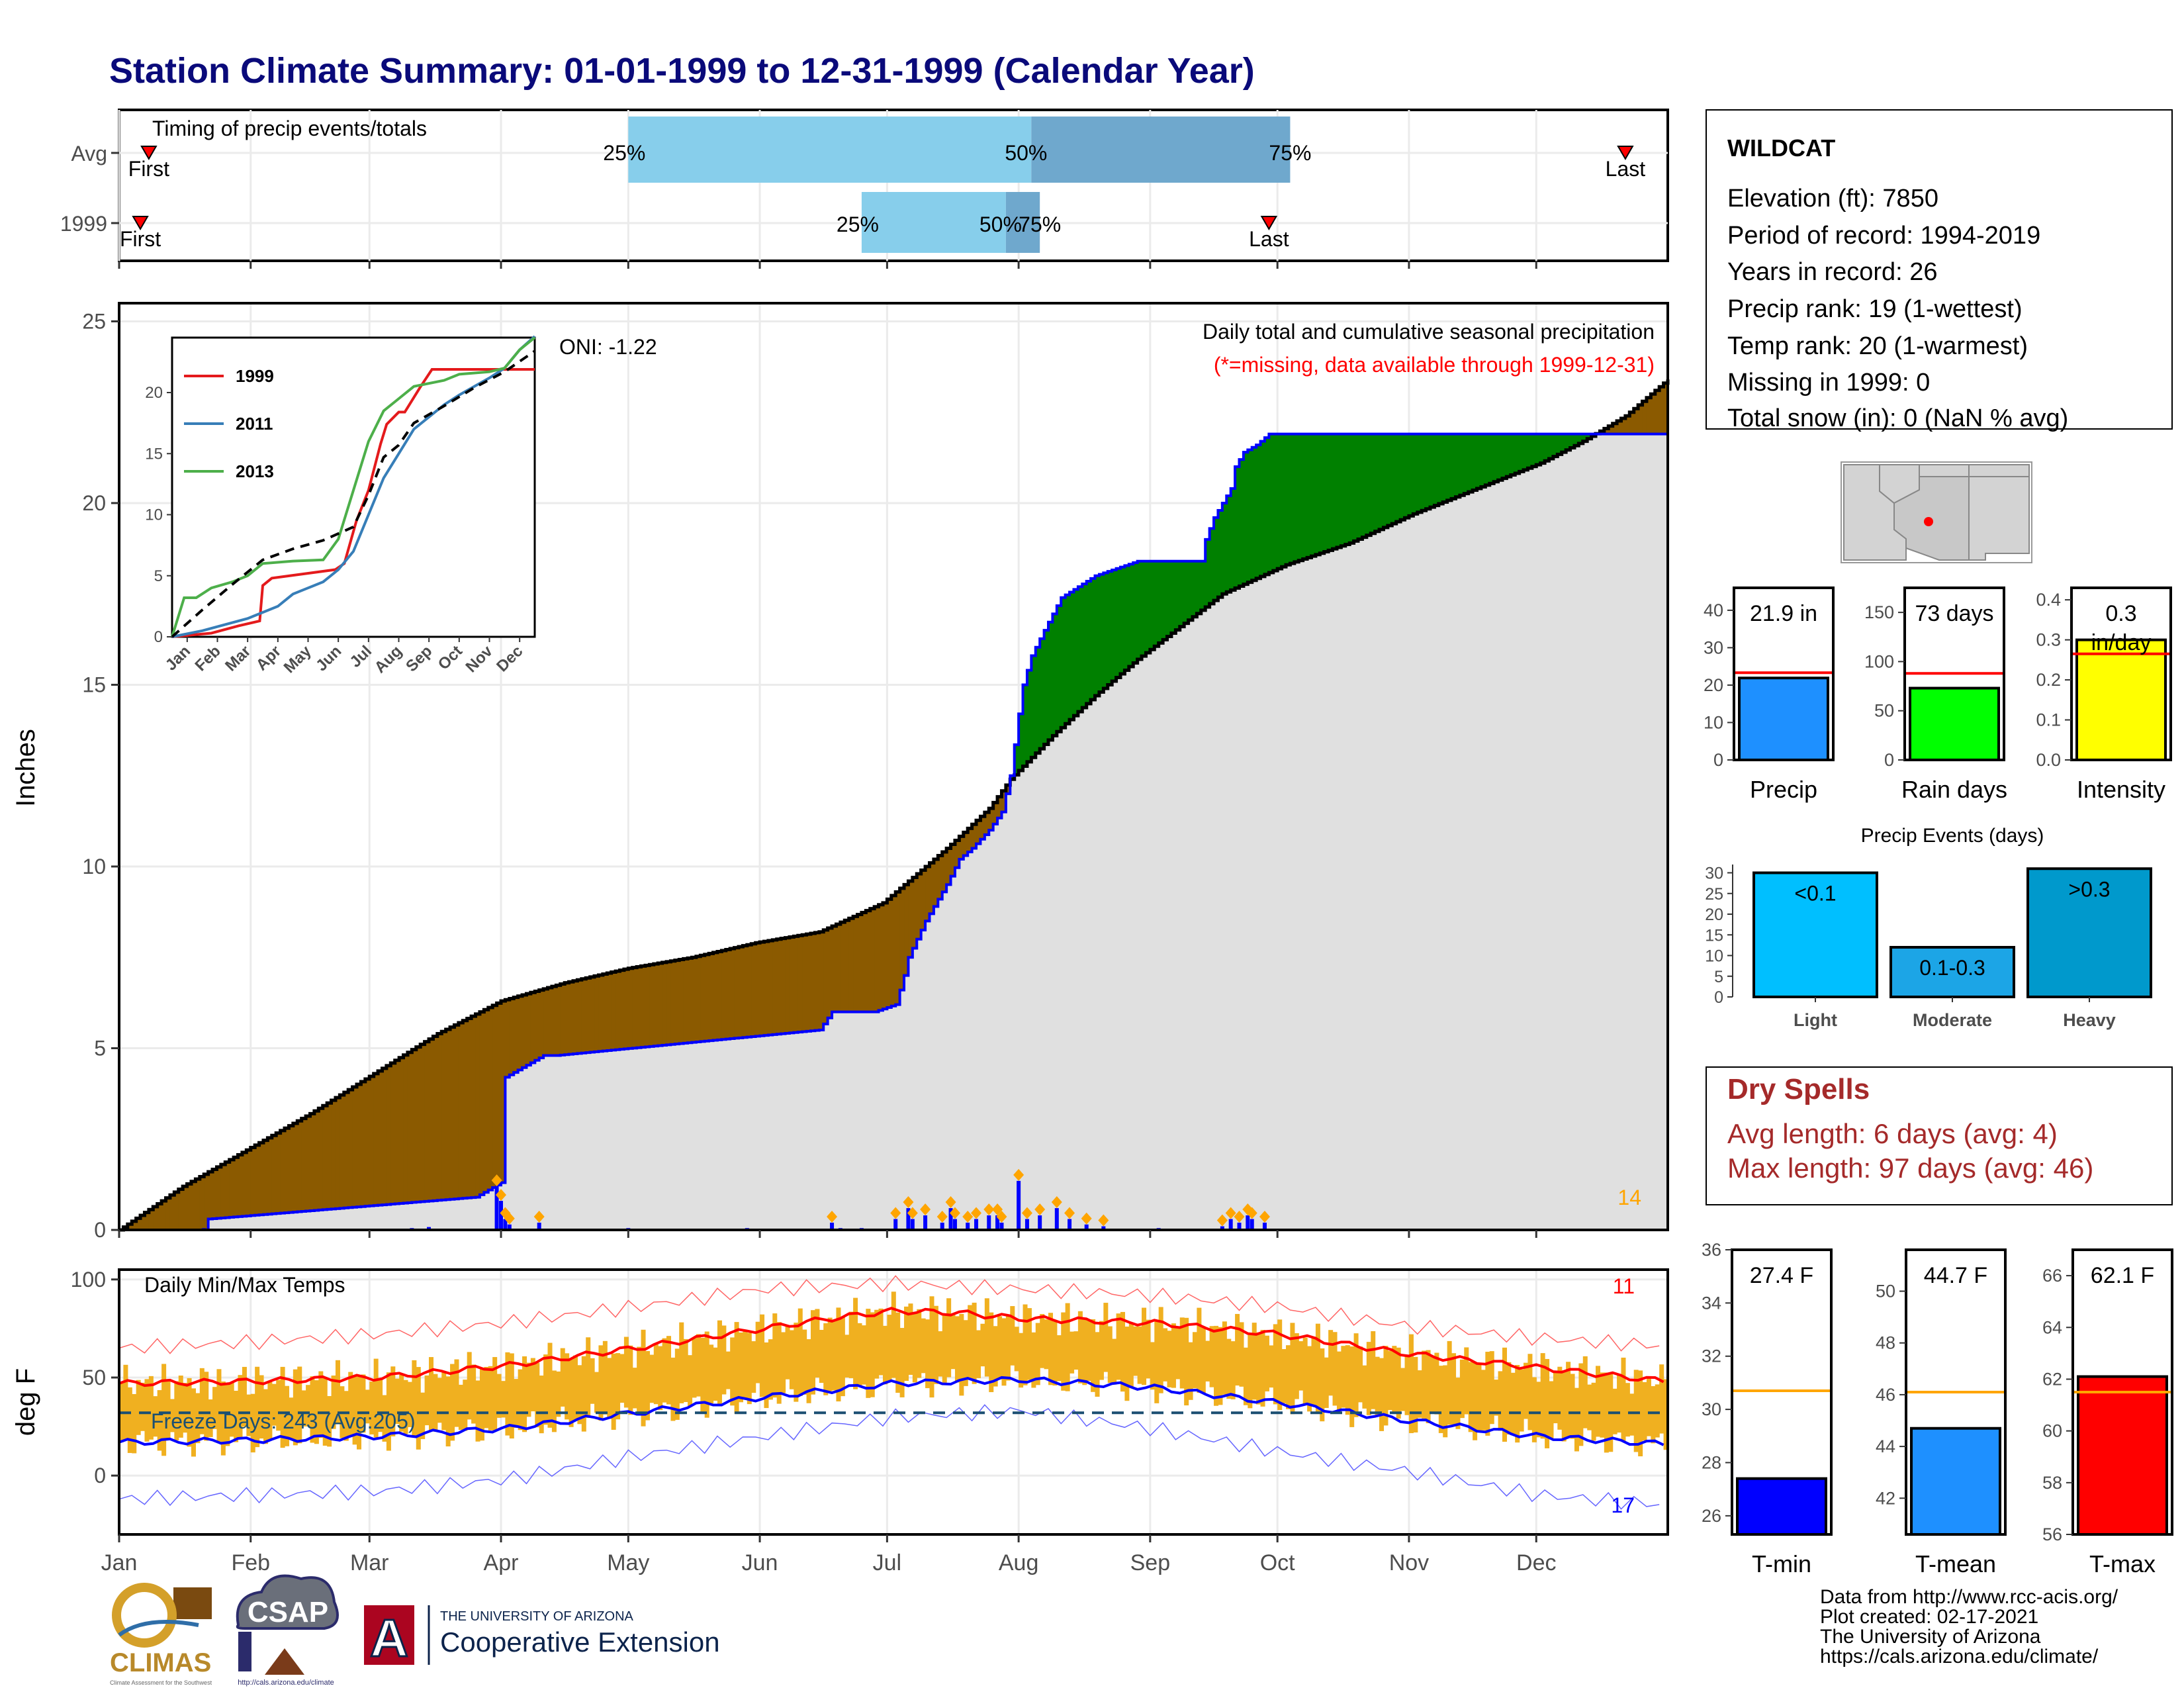 Image resolution: width=2184 pixels, height=1688 pixels. Describe the element at coordinates (94, 684) in the screenshot. I see `precip-y-tick-label: 15` at that location.